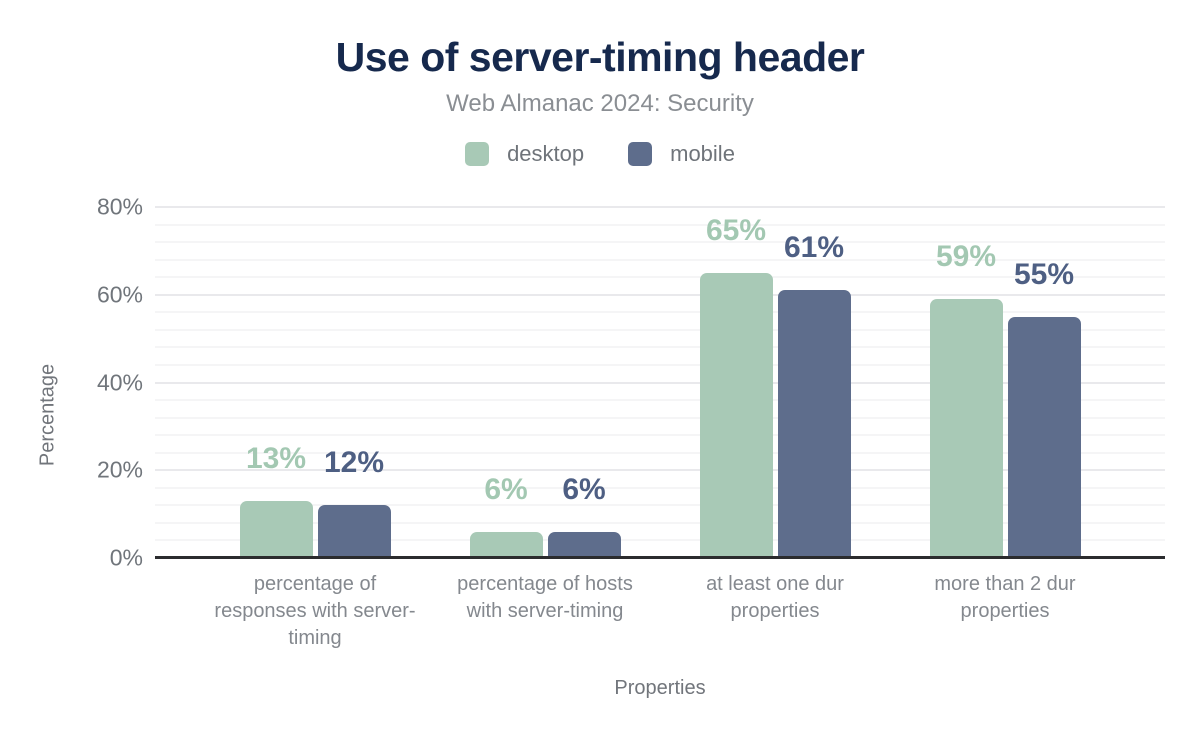  I want to click on x-label-cell: percentage of hosts with server-timing, so click(545, 611).